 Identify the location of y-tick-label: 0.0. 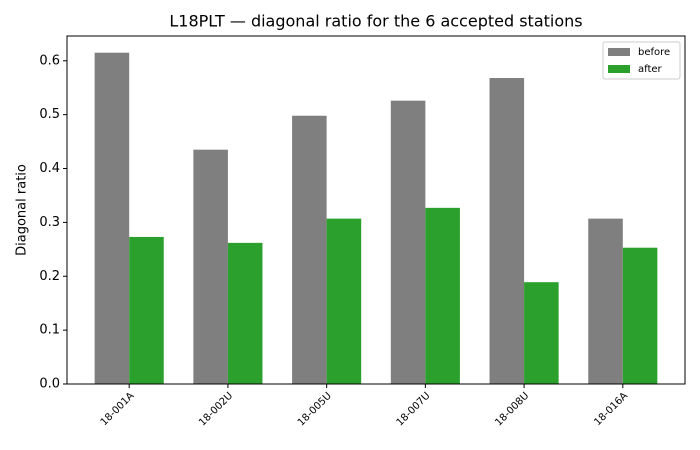
(49, 384).